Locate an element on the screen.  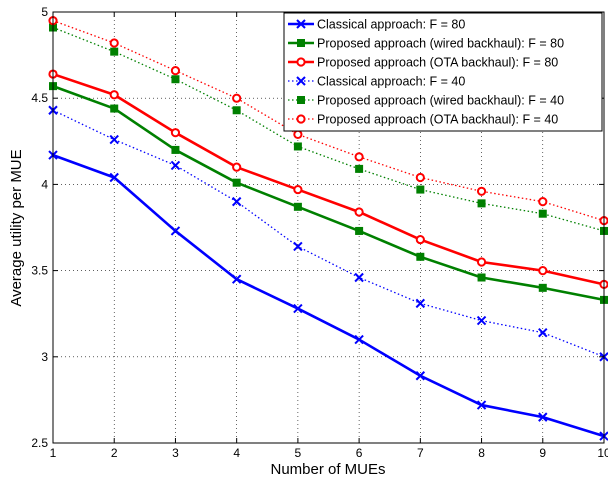
y-tick-label: 5 is located at coordinates (44, 12).